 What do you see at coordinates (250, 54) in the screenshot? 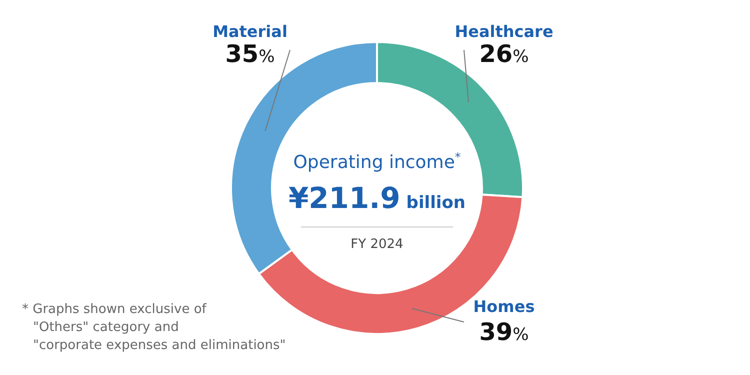
I see `data-label: 35%` at bounding box center [250, 54].